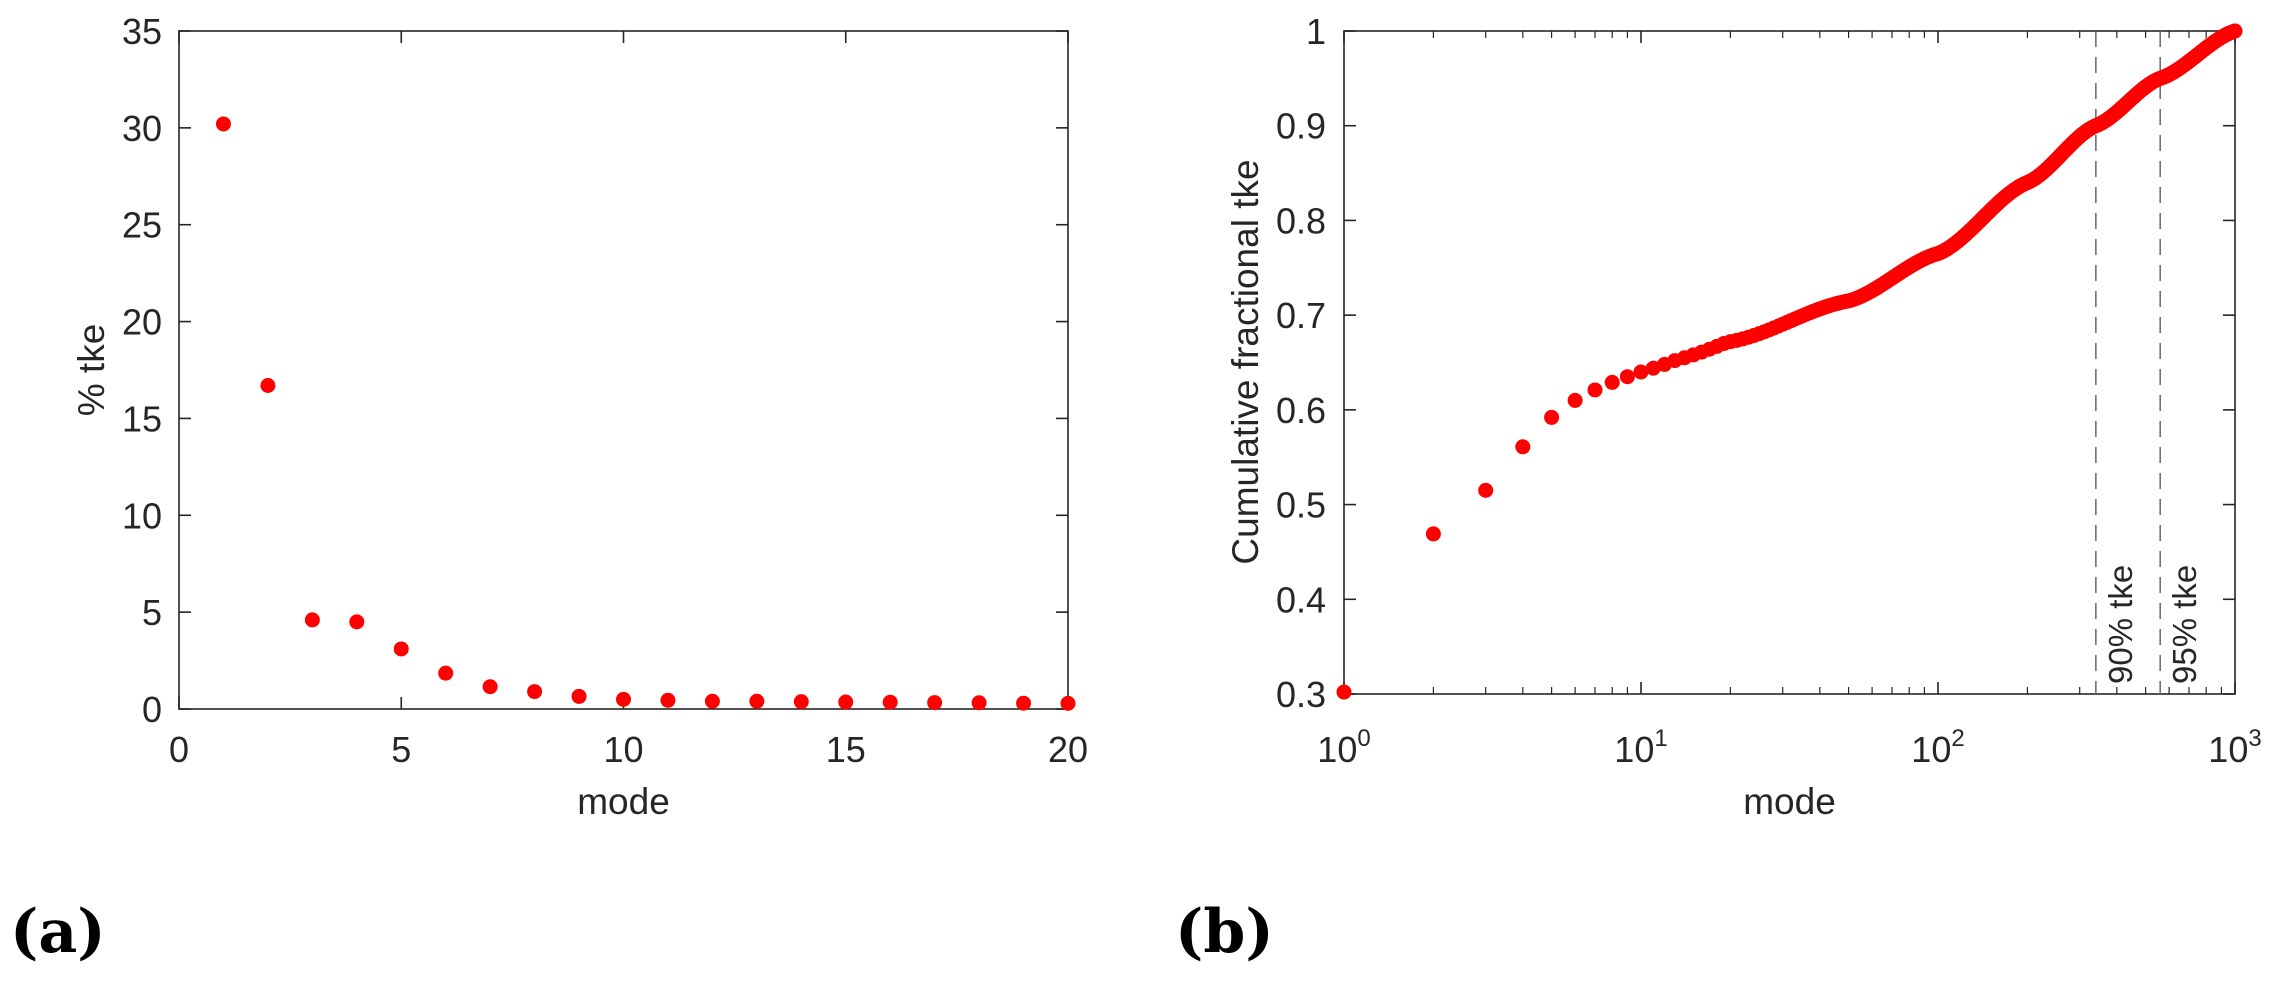  What do you see at coordinates (1224, 932) in the screenshot?
I see `panel-b-label: (b)` at bounding box center [1224, 932].